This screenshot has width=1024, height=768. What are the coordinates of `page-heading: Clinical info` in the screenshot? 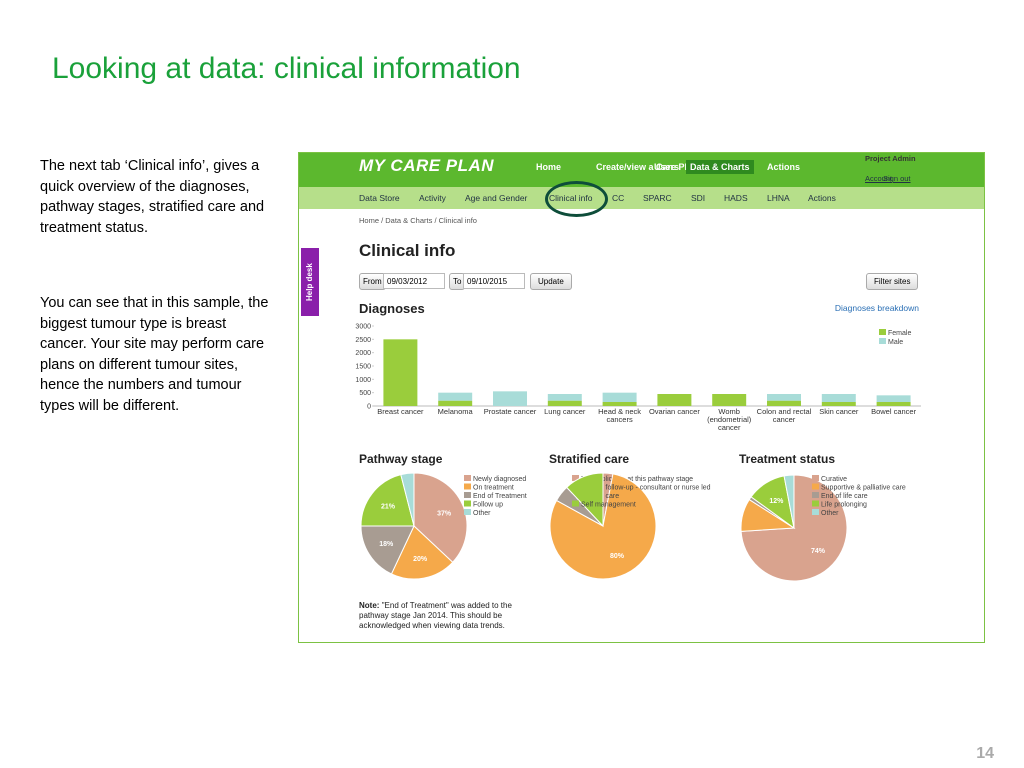 It's located at (407, 250).